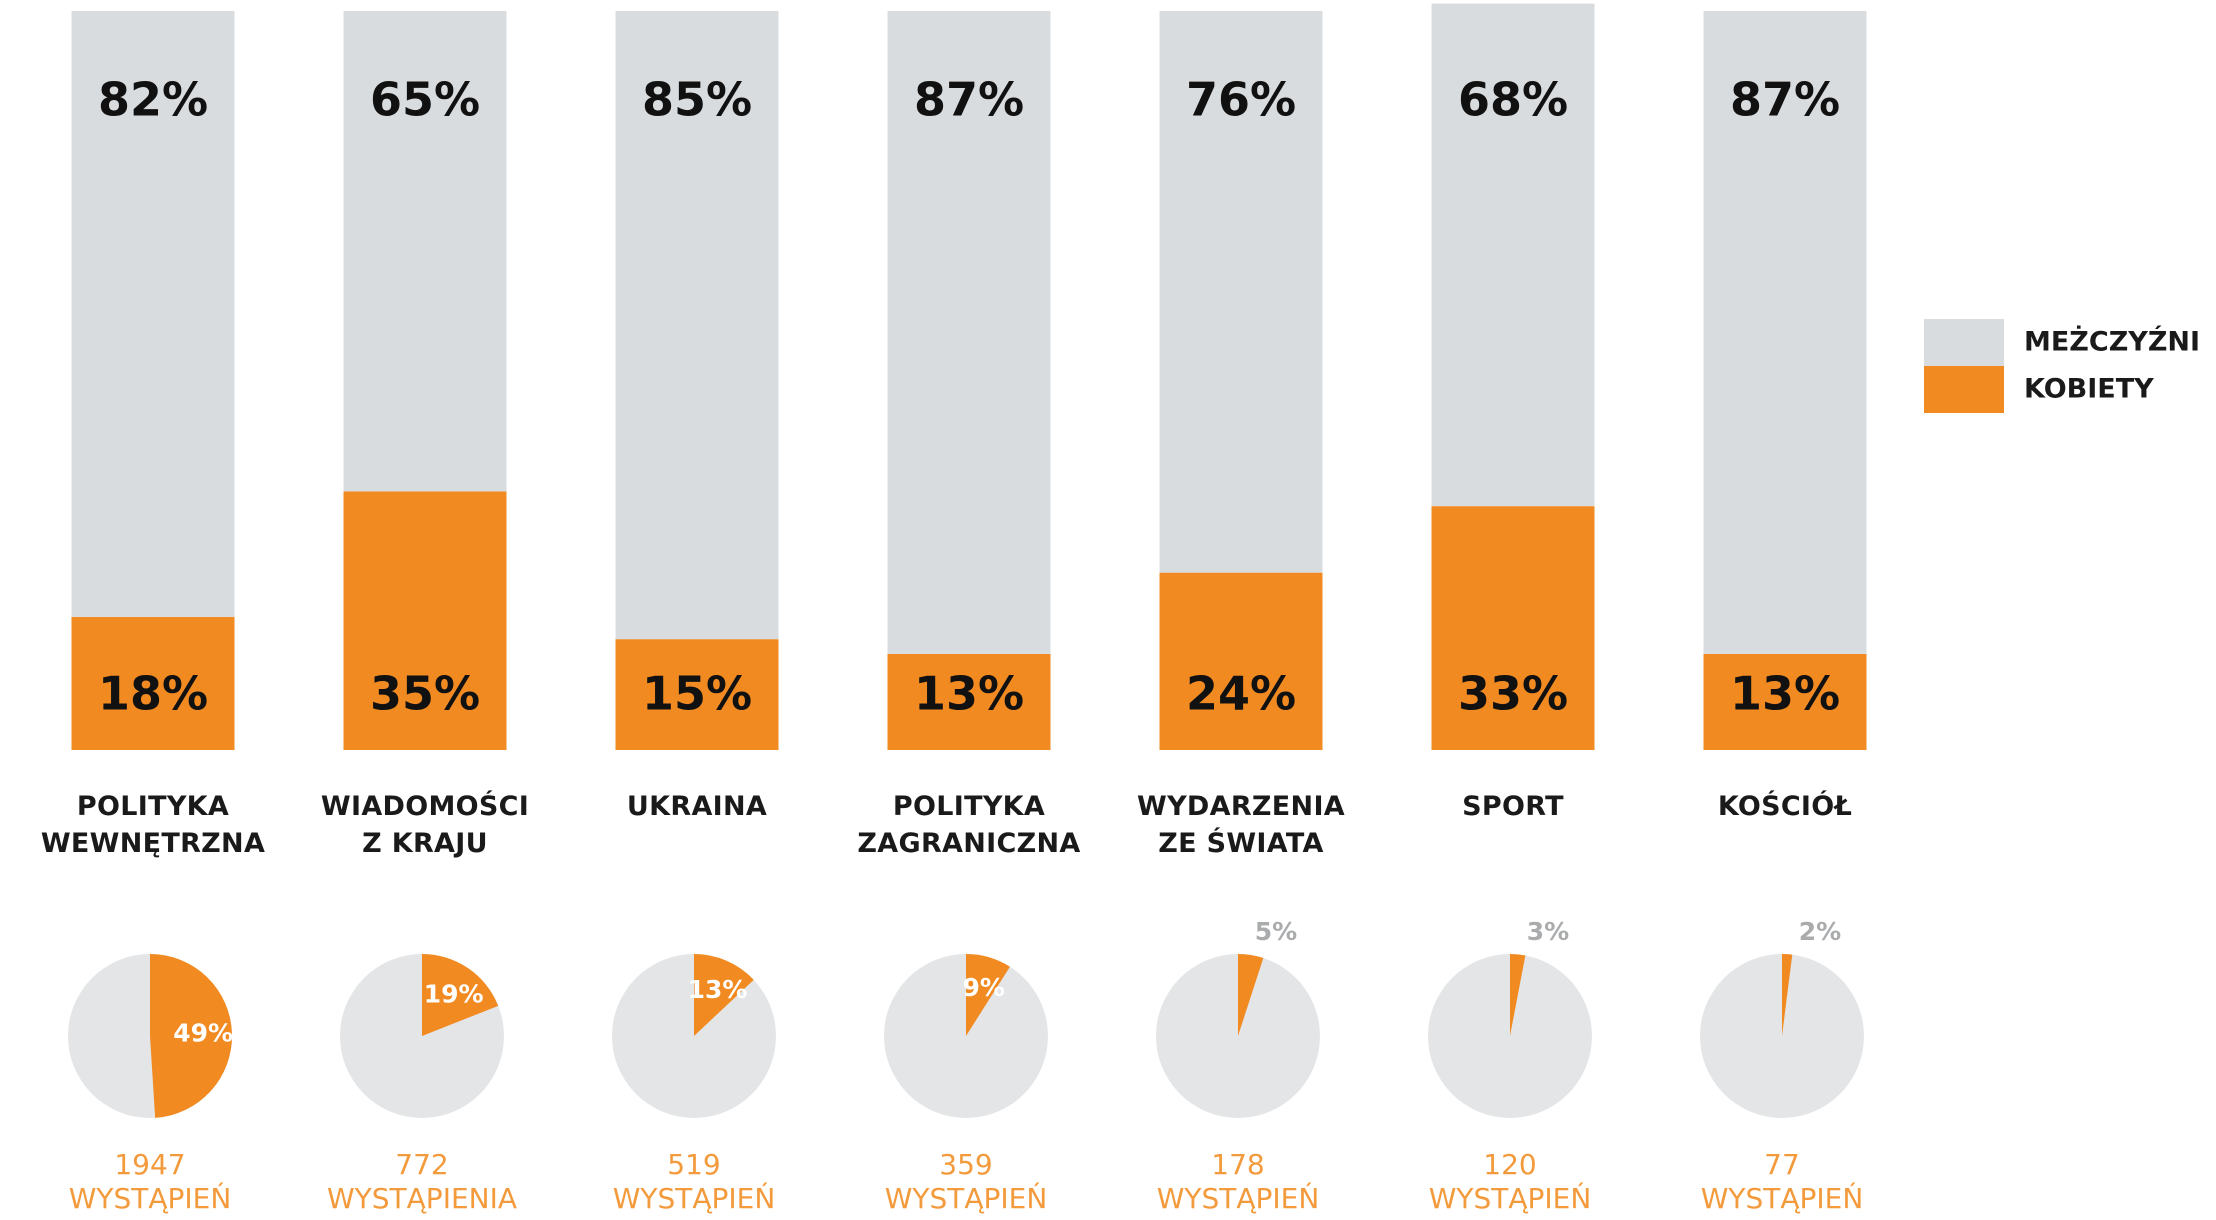 Image resolution: width=2216 pixels, height=1220 pixels. I want to click on value-label: 18%, so click(153, 694).